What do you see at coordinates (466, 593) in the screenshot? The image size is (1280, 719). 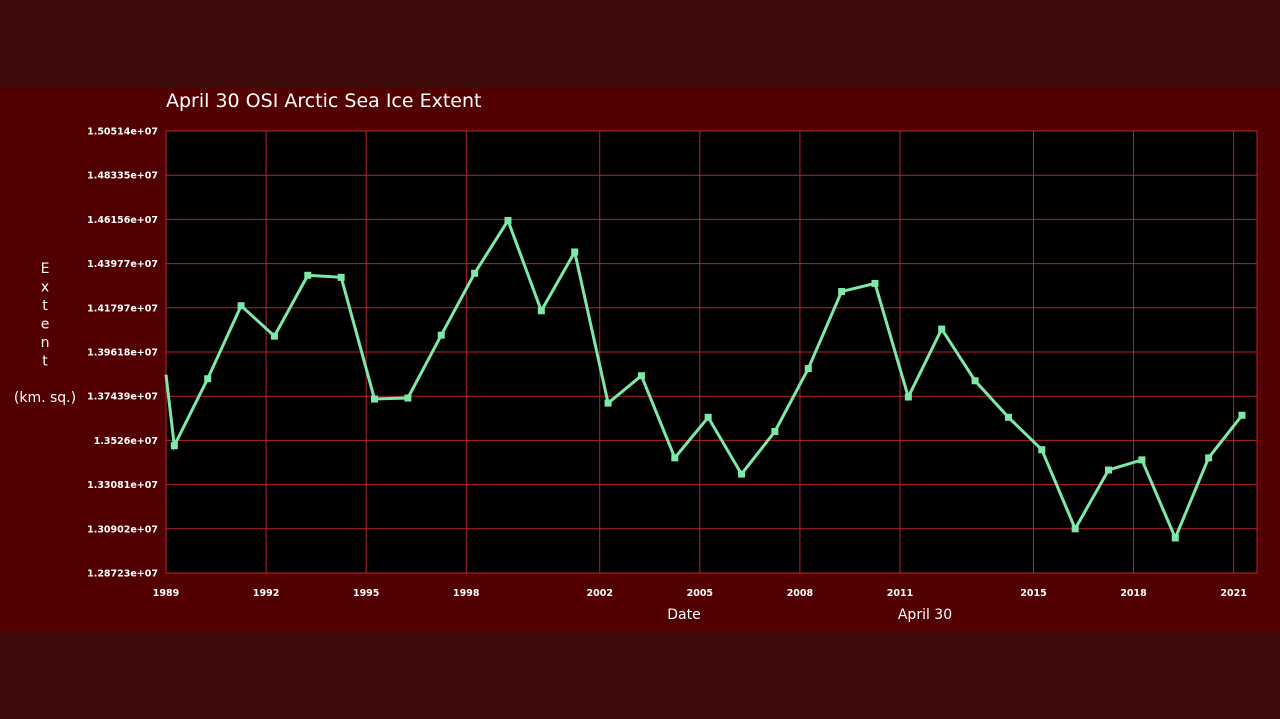 I see `x-tick-label: 1998` at bounding box center [466, 593].